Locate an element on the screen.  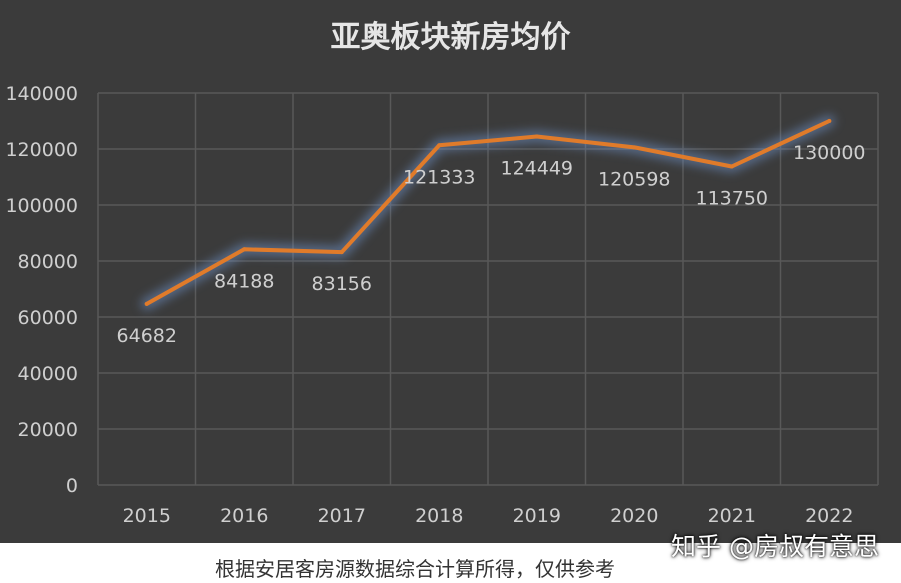
x-tick-label: 2020 is located at coordinates (634, 516).